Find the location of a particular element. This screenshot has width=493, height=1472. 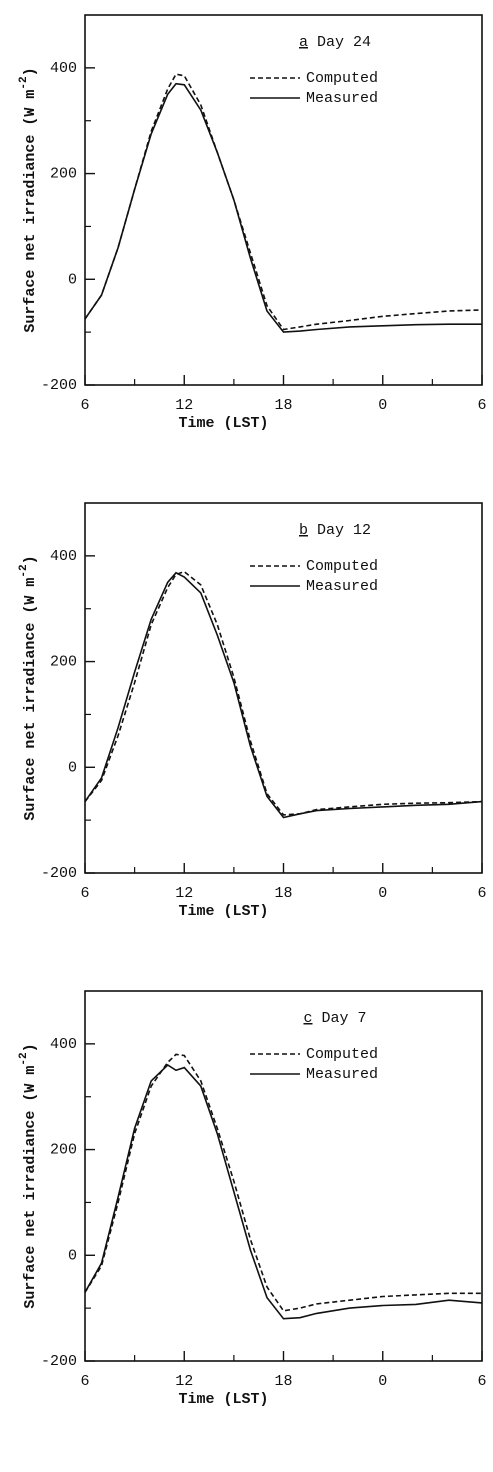

panel-letter: b is located at coordinates (303, 530).